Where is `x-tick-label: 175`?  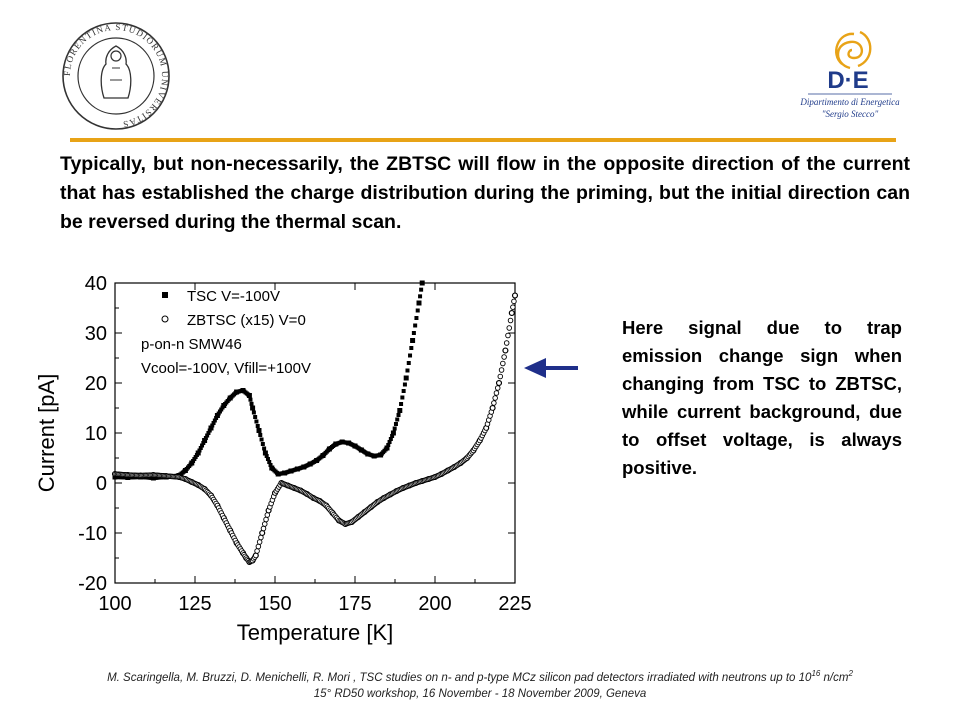 x-tick-label: 175 is located at coordinates (354, 604).